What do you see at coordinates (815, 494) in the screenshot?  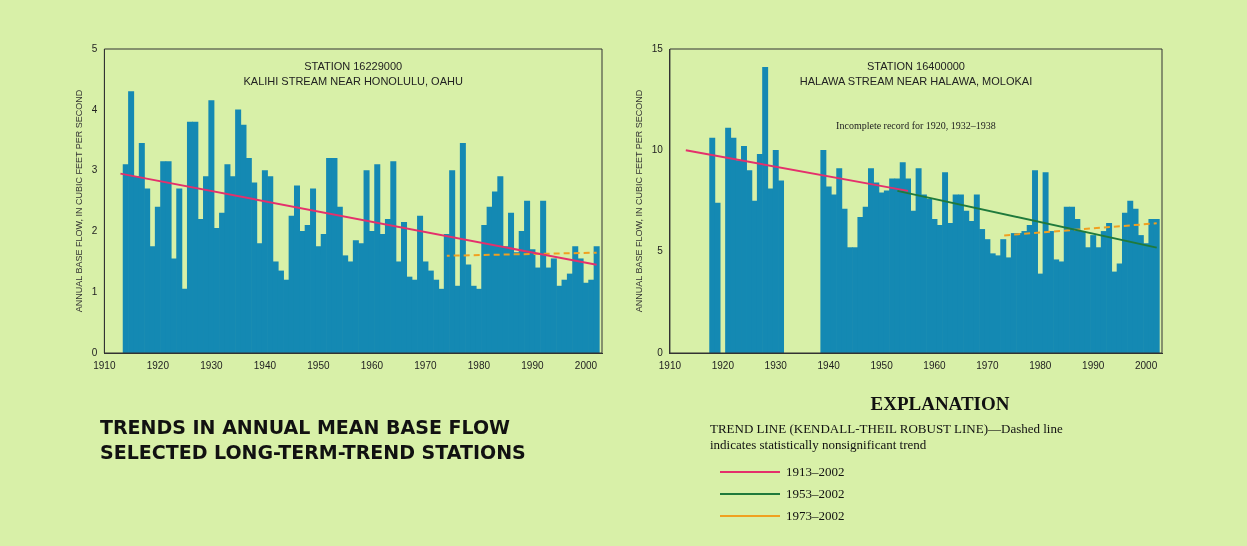 I see `legend-label: 1953–2002` at bounding box center [815, 494].